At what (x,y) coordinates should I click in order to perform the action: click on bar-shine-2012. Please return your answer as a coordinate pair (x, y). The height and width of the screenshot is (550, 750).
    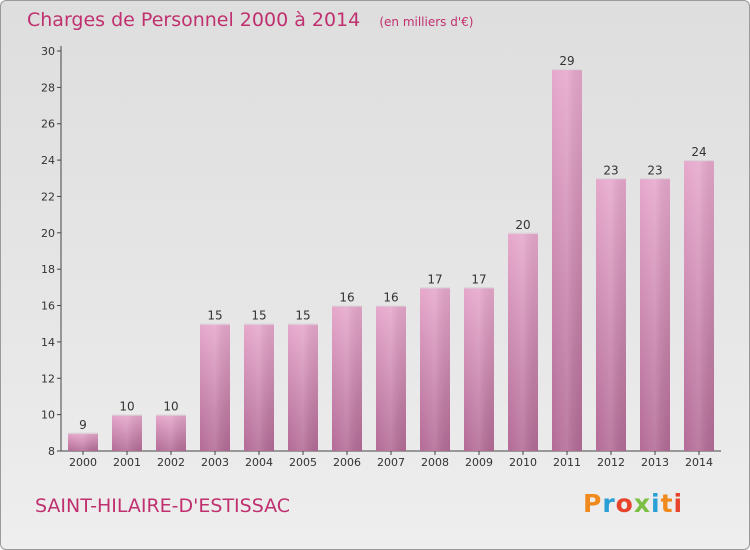
    Looking at the image, I should click on (611, 315).